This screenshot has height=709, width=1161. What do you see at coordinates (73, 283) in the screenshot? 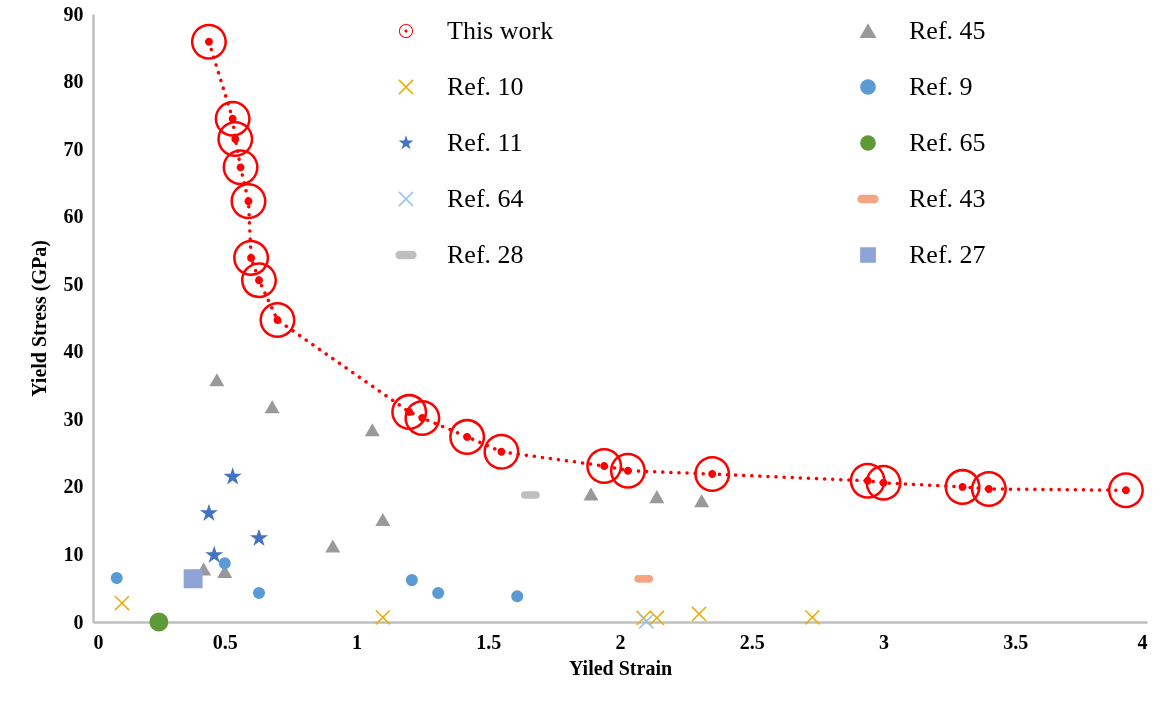
I see `y-tick-label: 50` at bounding box center [73, 283].